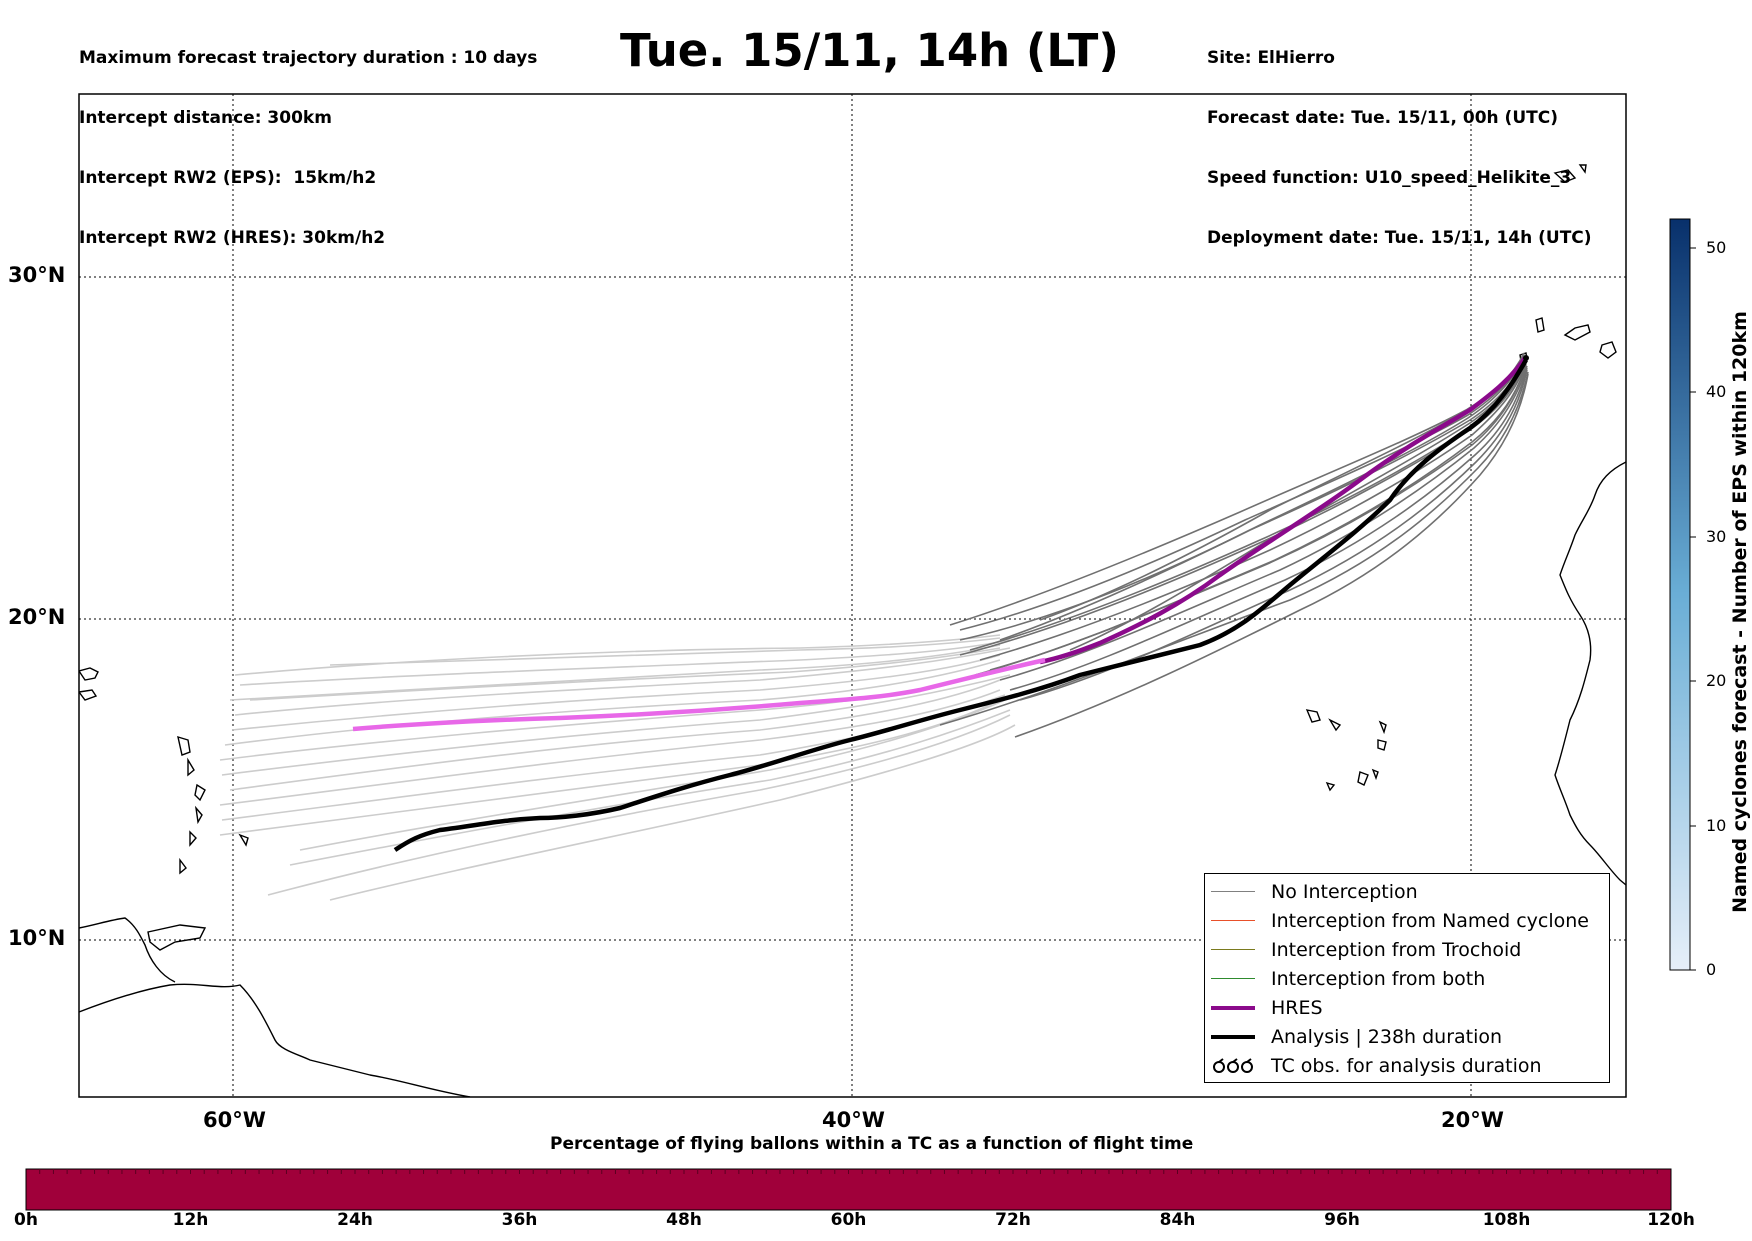 Image resolution: width=1752 pixels, height=1241 pixels. What do you see at coordinates (1346, 750) in the screenshot?
I see `coastline-cape-verde` at bounding box center [1346, 750].